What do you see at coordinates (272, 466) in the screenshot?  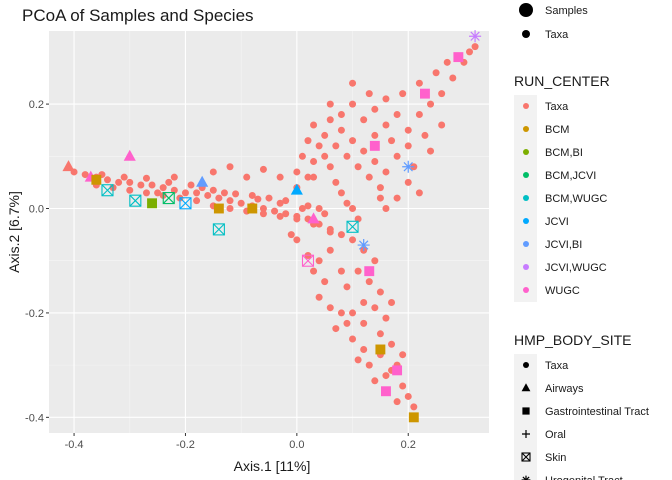 I see `x-axis-title: Axis.1 [11%]` at bounding box center [272, 466].